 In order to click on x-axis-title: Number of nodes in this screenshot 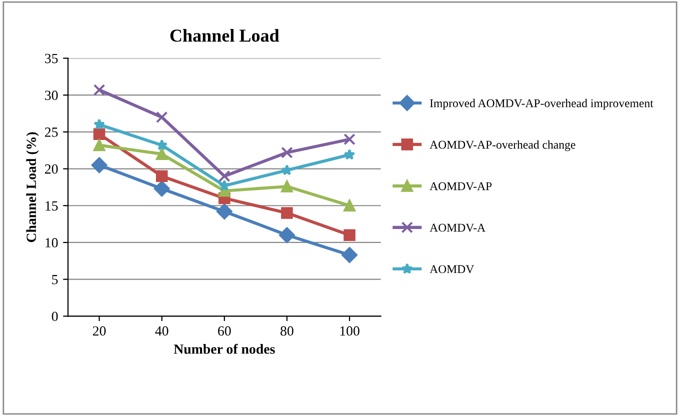, I will do `click(224, 349)`.